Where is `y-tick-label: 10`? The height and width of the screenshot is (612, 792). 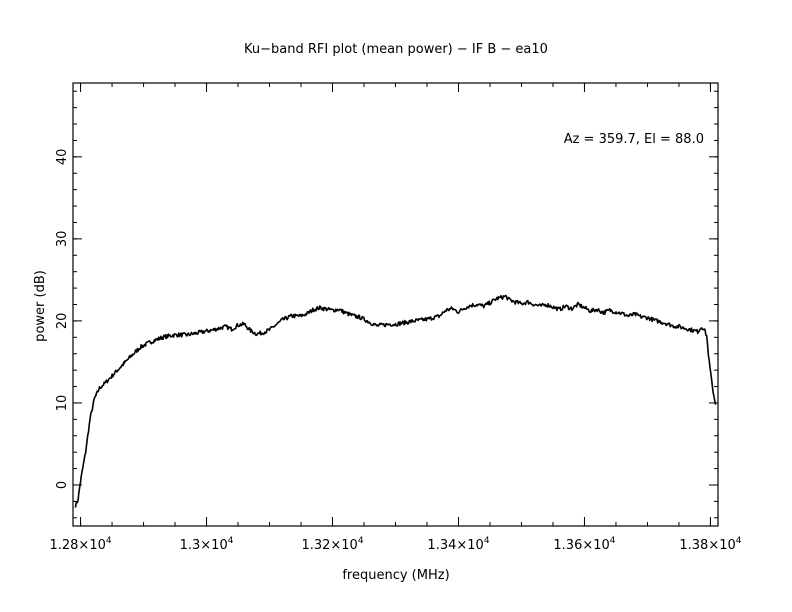 y-tick-label: 10 is located at coordinates (62, 403).